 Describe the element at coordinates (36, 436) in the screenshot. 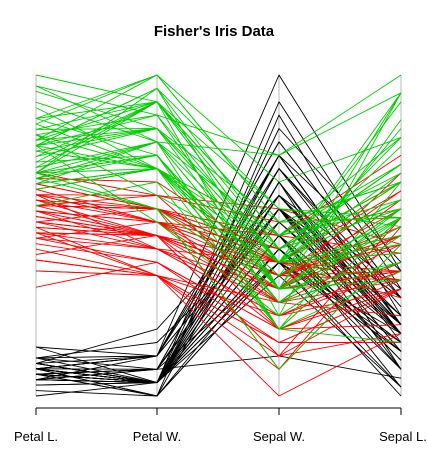

I see `axis-label-1: Petal L.` at that location.